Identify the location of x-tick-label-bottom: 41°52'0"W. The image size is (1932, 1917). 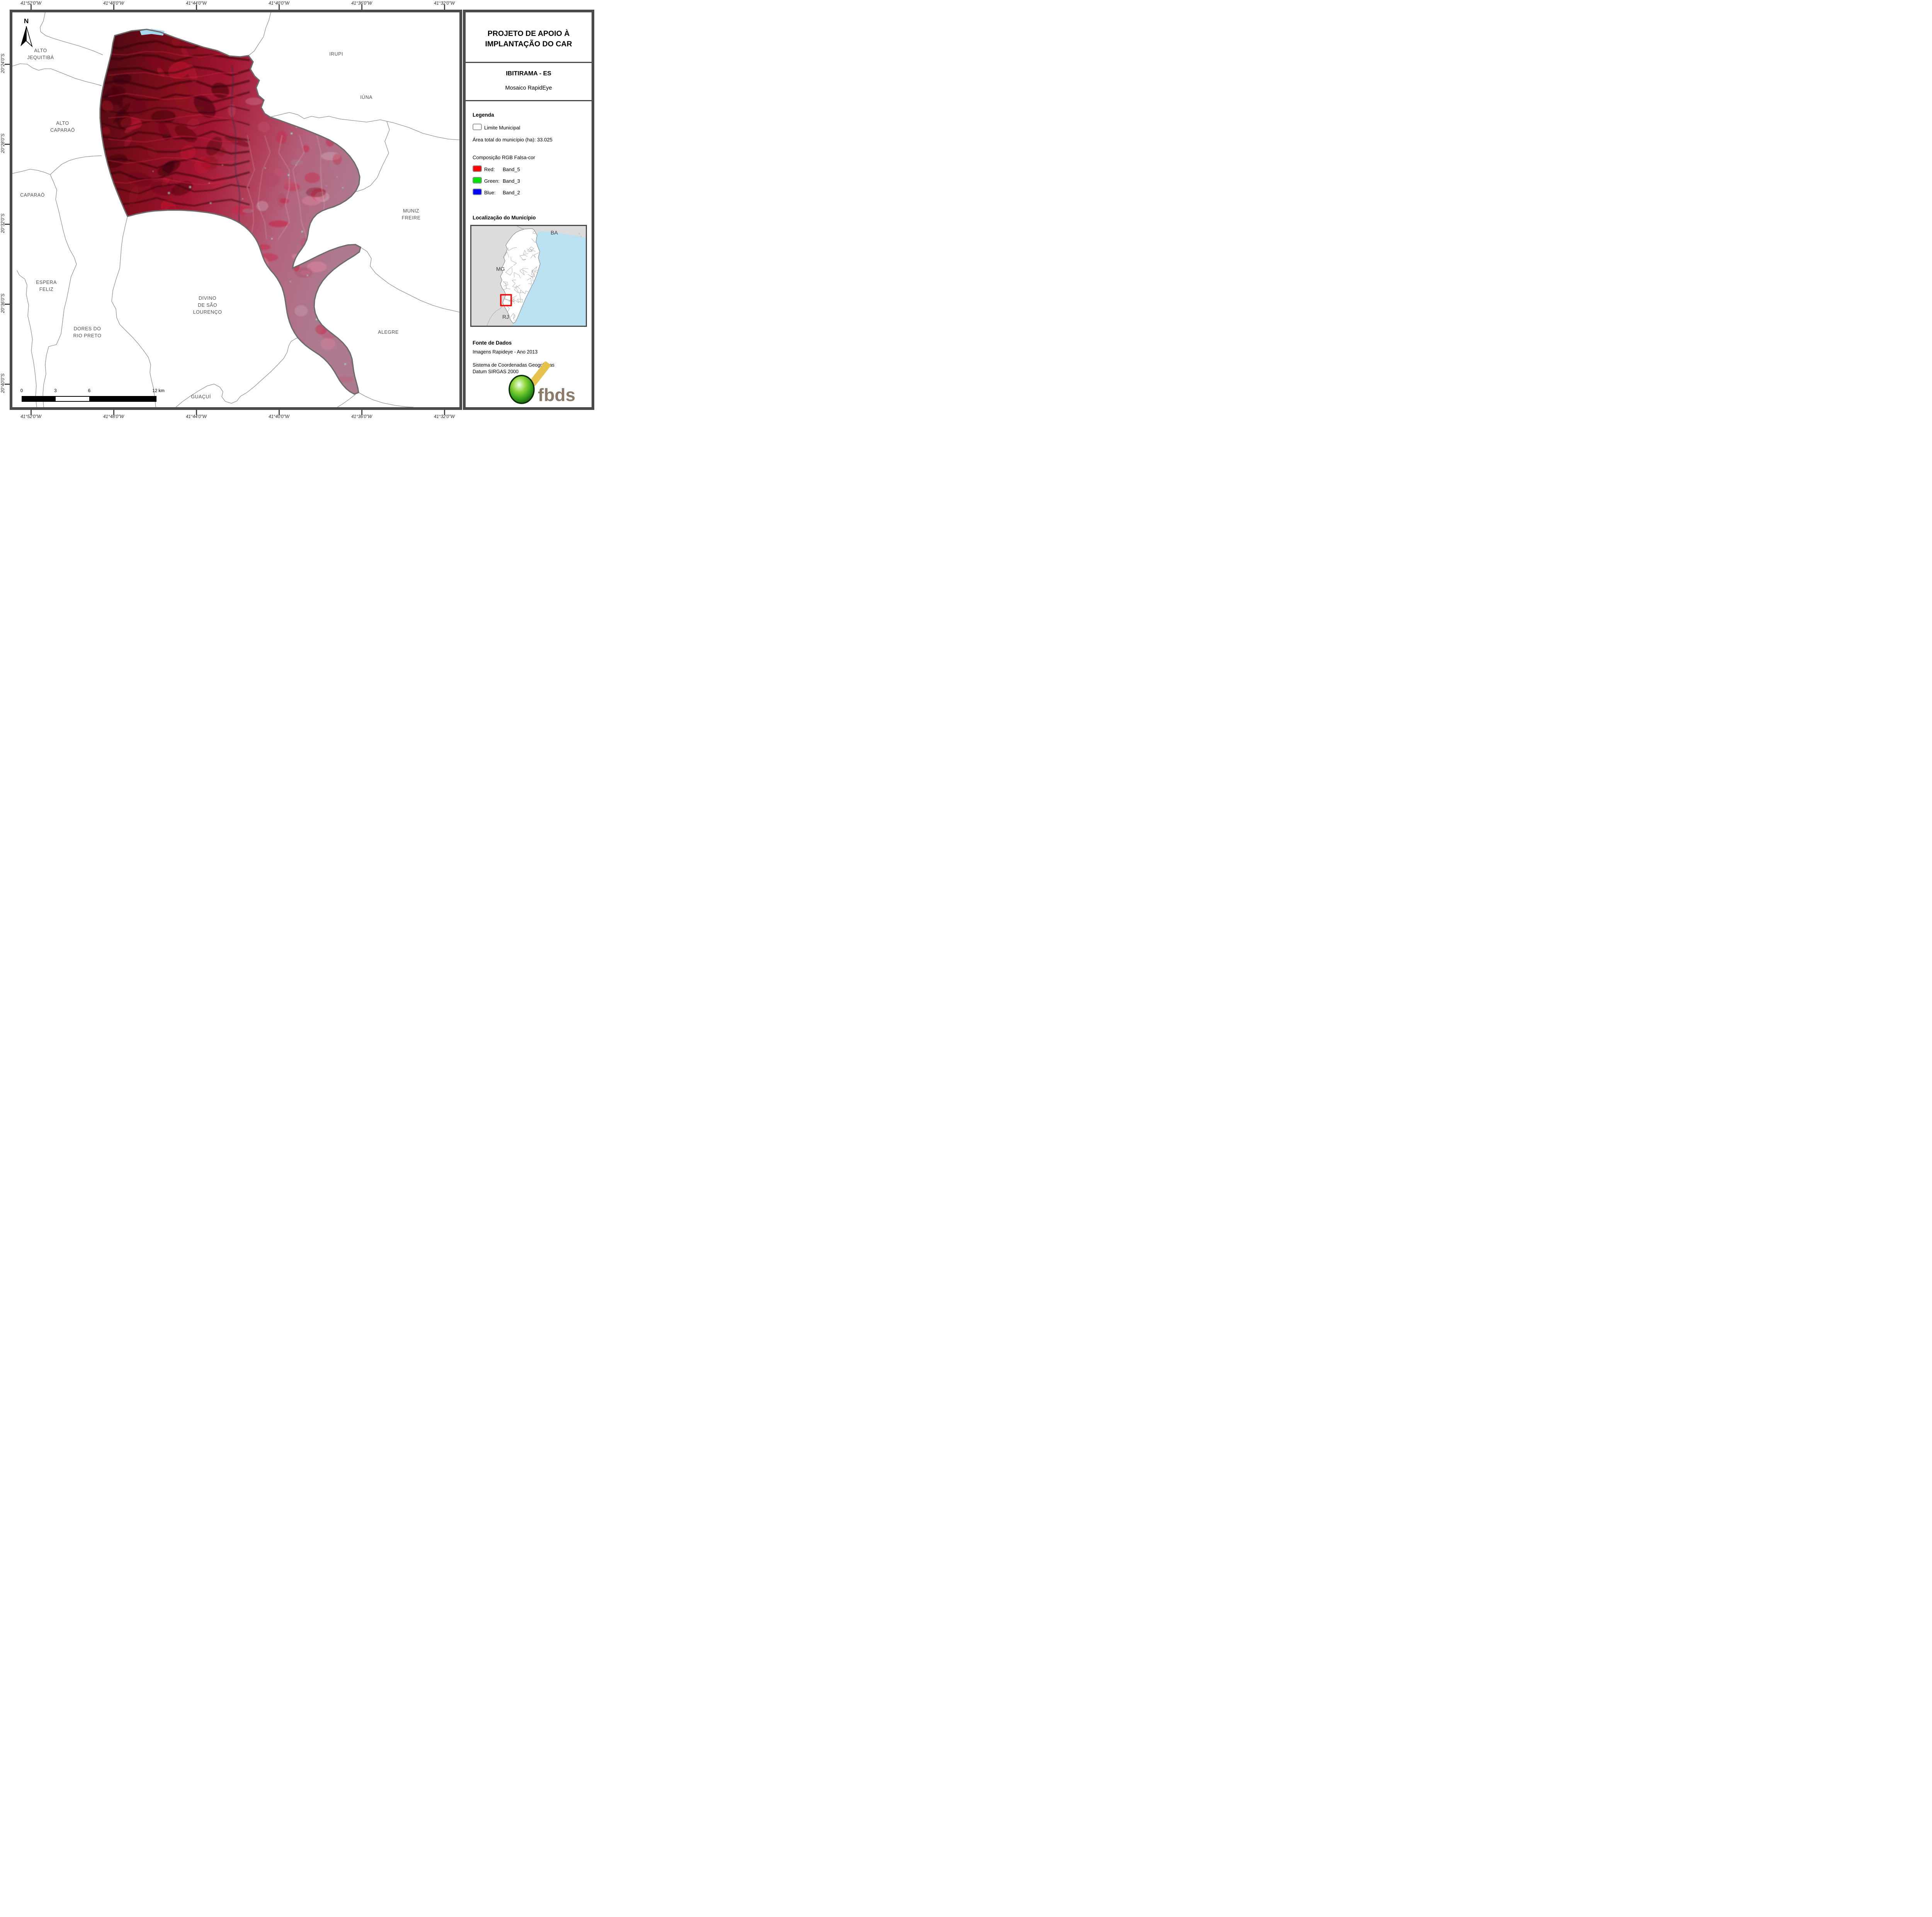
(31, 417).